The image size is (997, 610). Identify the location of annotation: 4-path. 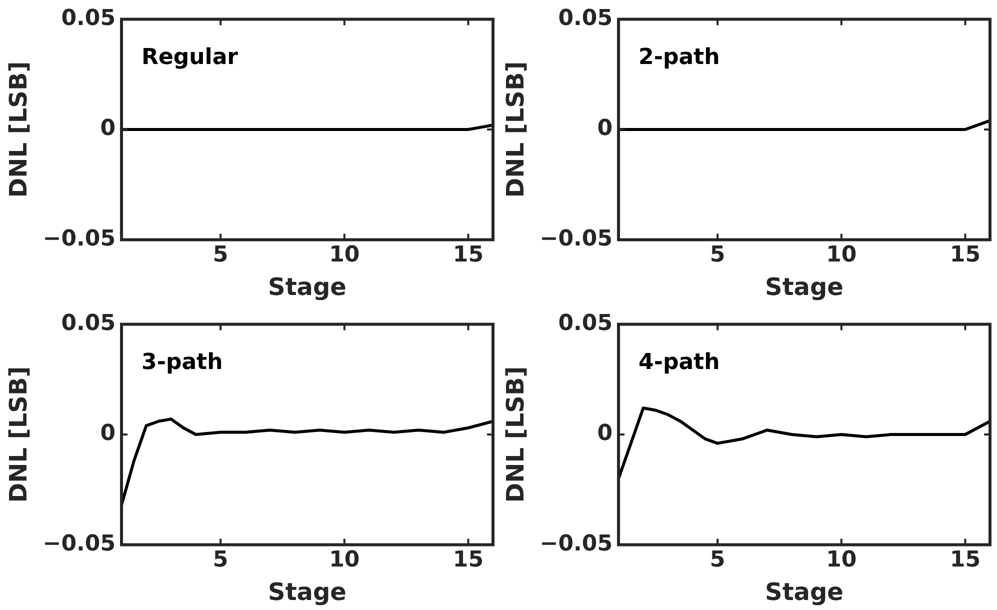
(679, 362).